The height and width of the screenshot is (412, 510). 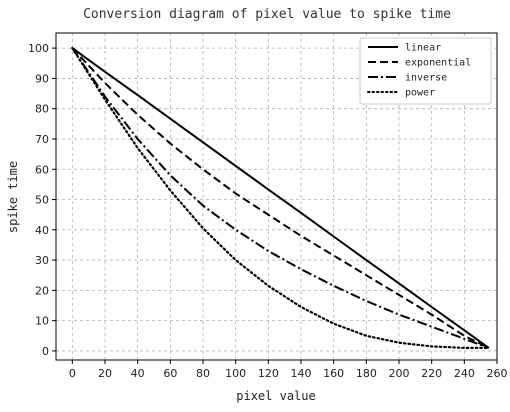 I want to click on y-tick-label: 50, so click(x=42, y=200).